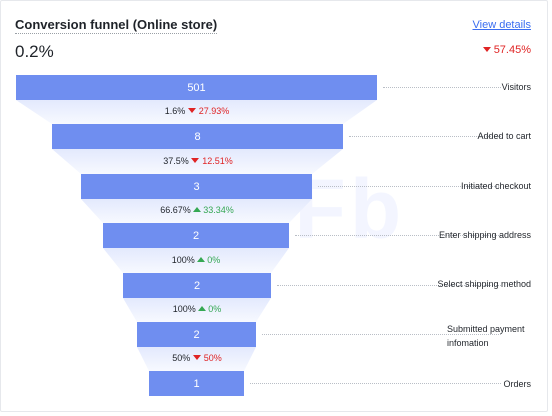  I want to click on stage-label: Initiated checkout, so click(495, 186).